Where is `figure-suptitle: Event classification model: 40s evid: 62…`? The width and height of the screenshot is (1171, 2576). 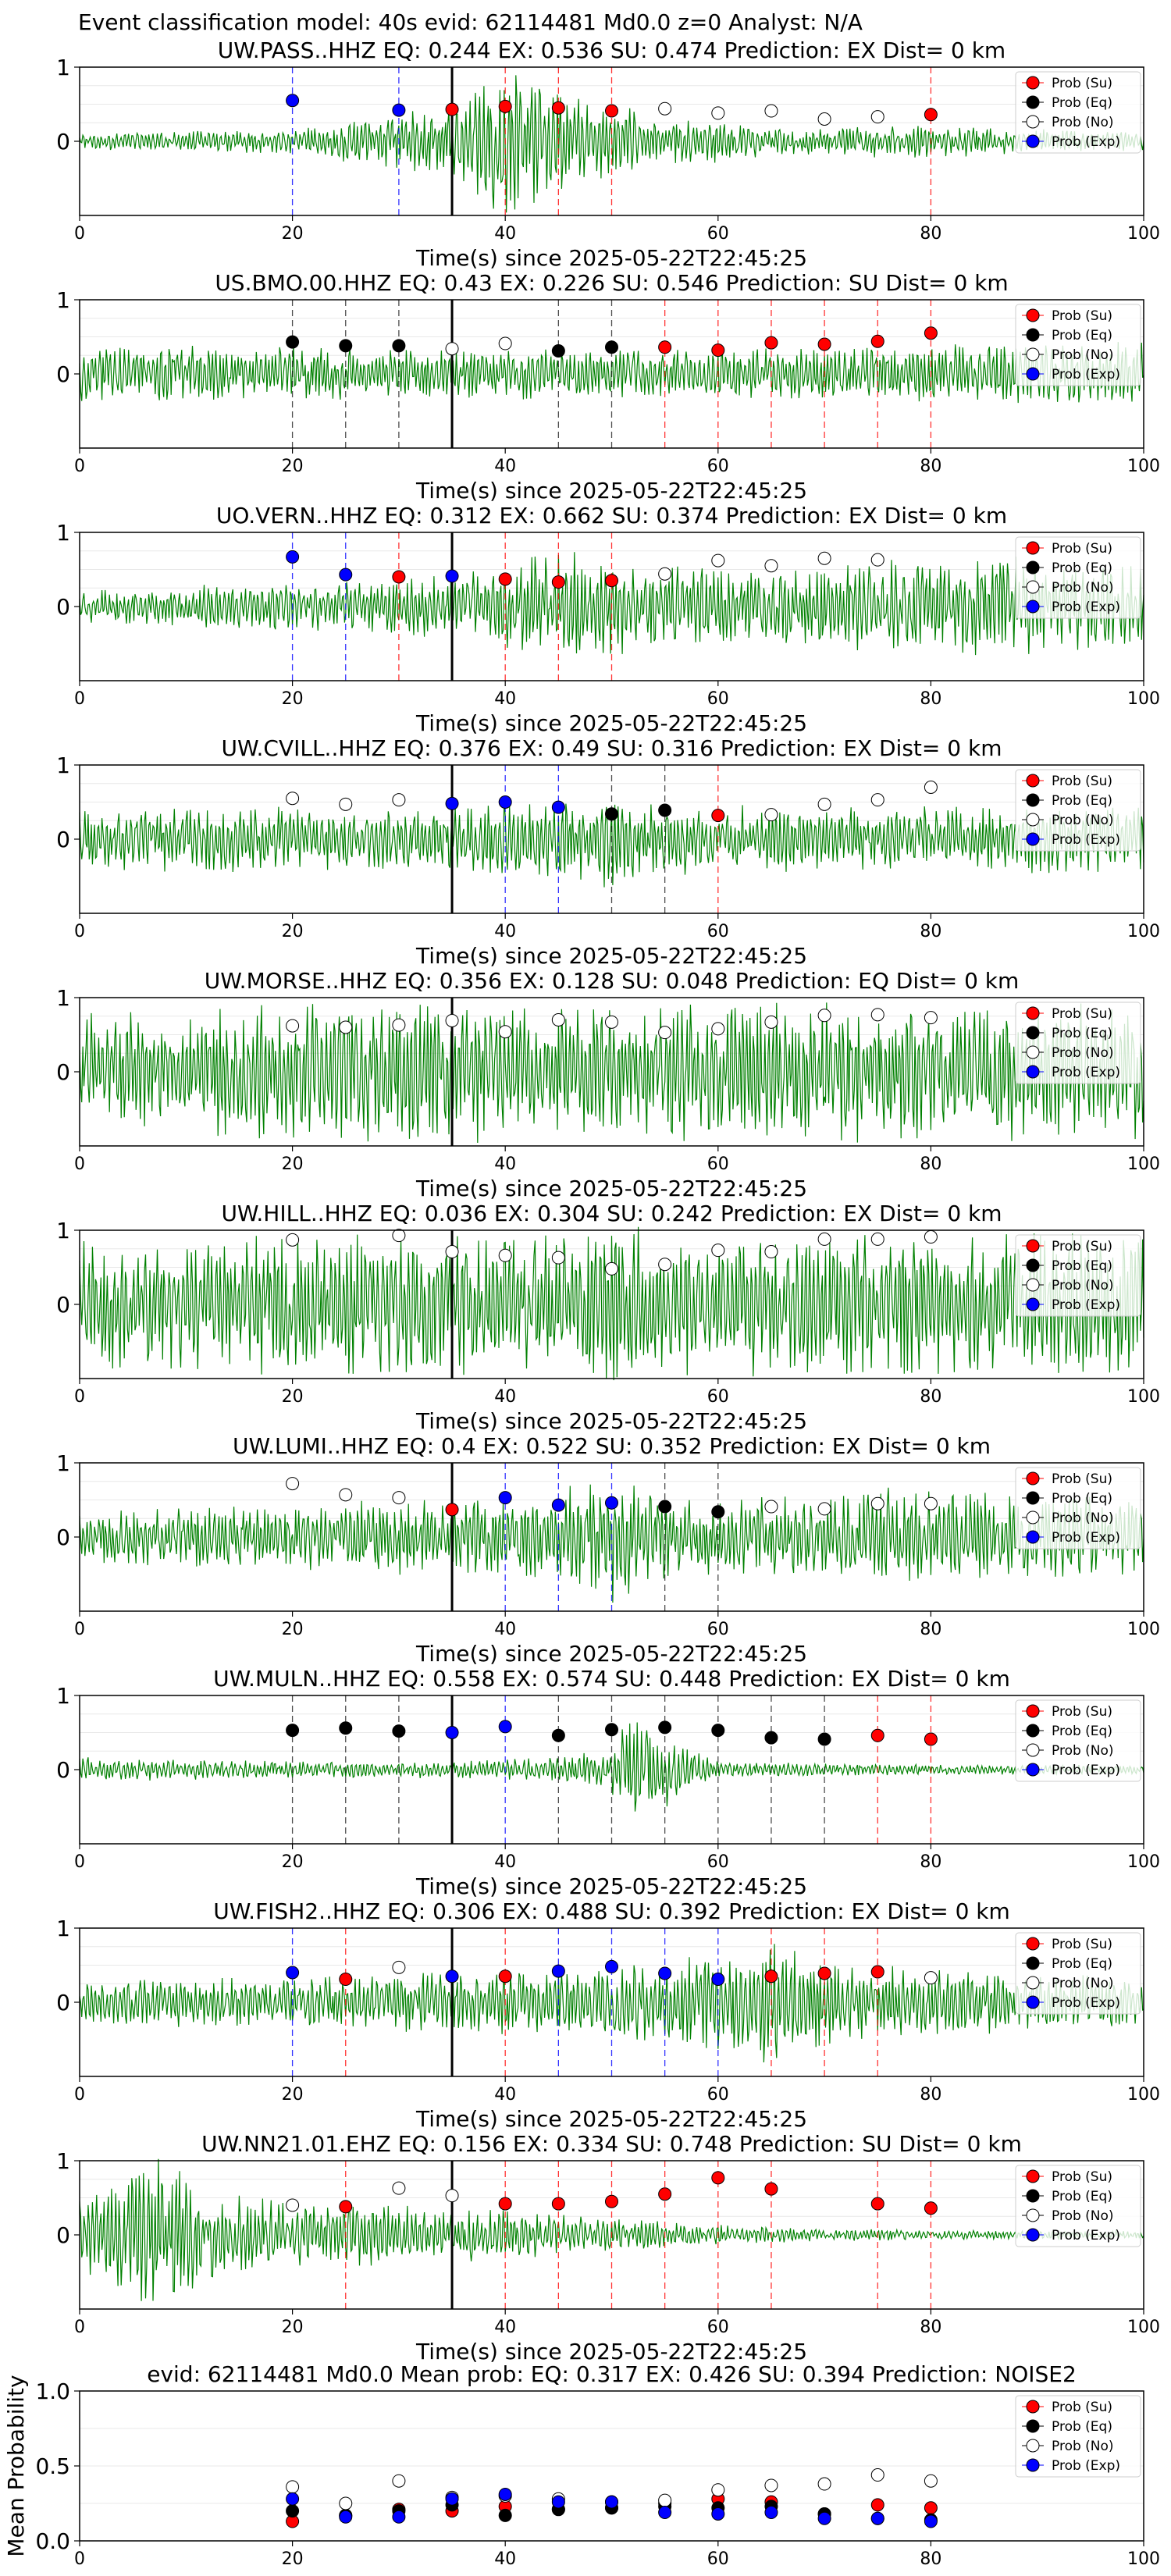 figure-suptitle: Event classification model: 40s evid: 62… is located at coordinates (470, 22).